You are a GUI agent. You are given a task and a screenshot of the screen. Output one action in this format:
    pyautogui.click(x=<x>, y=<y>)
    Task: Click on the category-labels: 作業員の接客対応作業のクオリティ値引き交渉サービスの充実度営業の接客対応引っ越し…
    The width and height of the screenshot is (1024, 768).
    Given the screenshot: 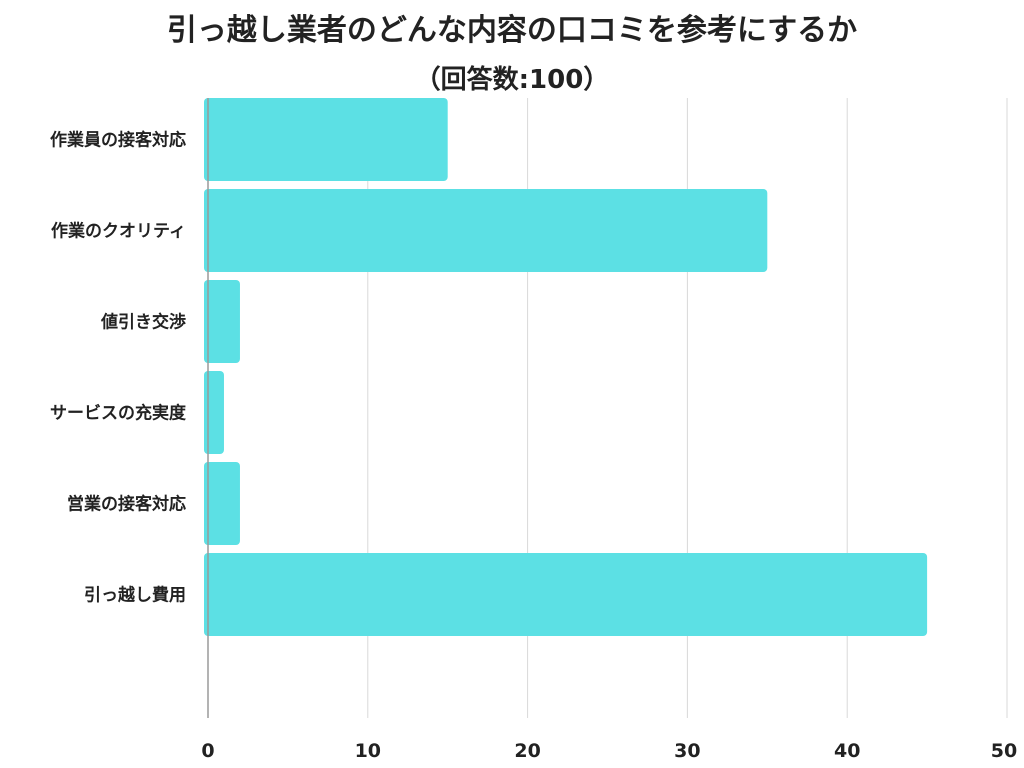 What is the action you would take?
    pyautogui.click(x=118, y=368)
    